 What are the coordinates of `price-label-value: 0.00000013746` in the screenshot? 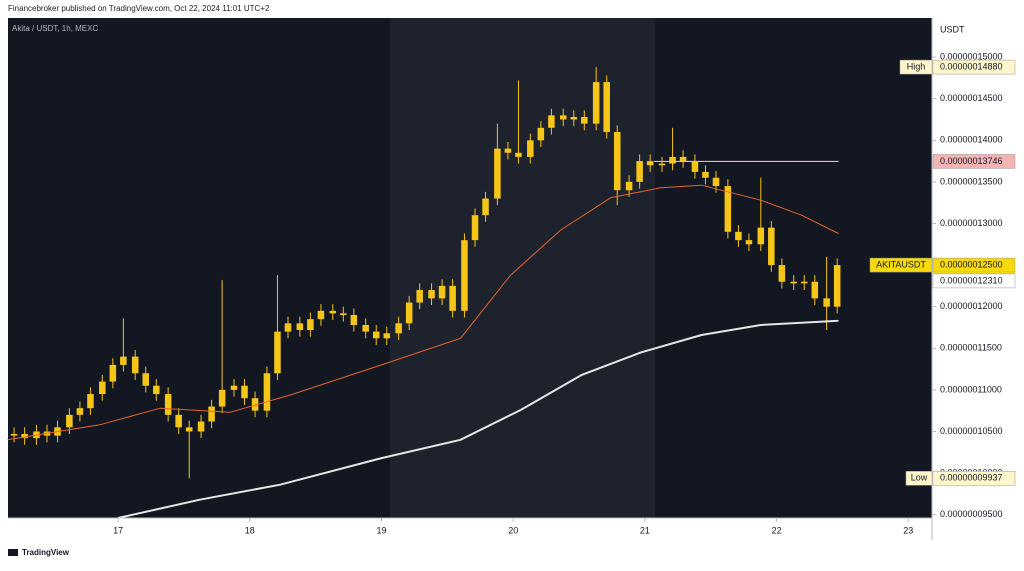 It's located at (971, 161).